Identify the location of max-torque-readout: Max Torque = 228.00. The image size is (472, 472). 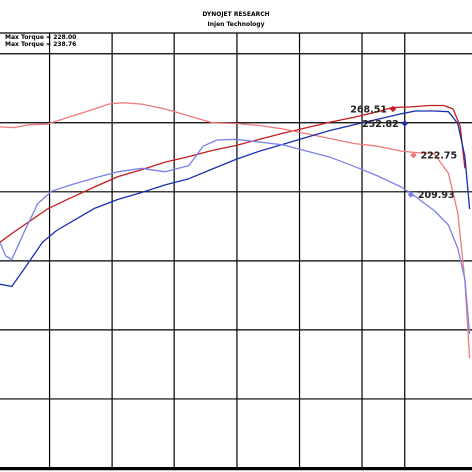
(41, 37).